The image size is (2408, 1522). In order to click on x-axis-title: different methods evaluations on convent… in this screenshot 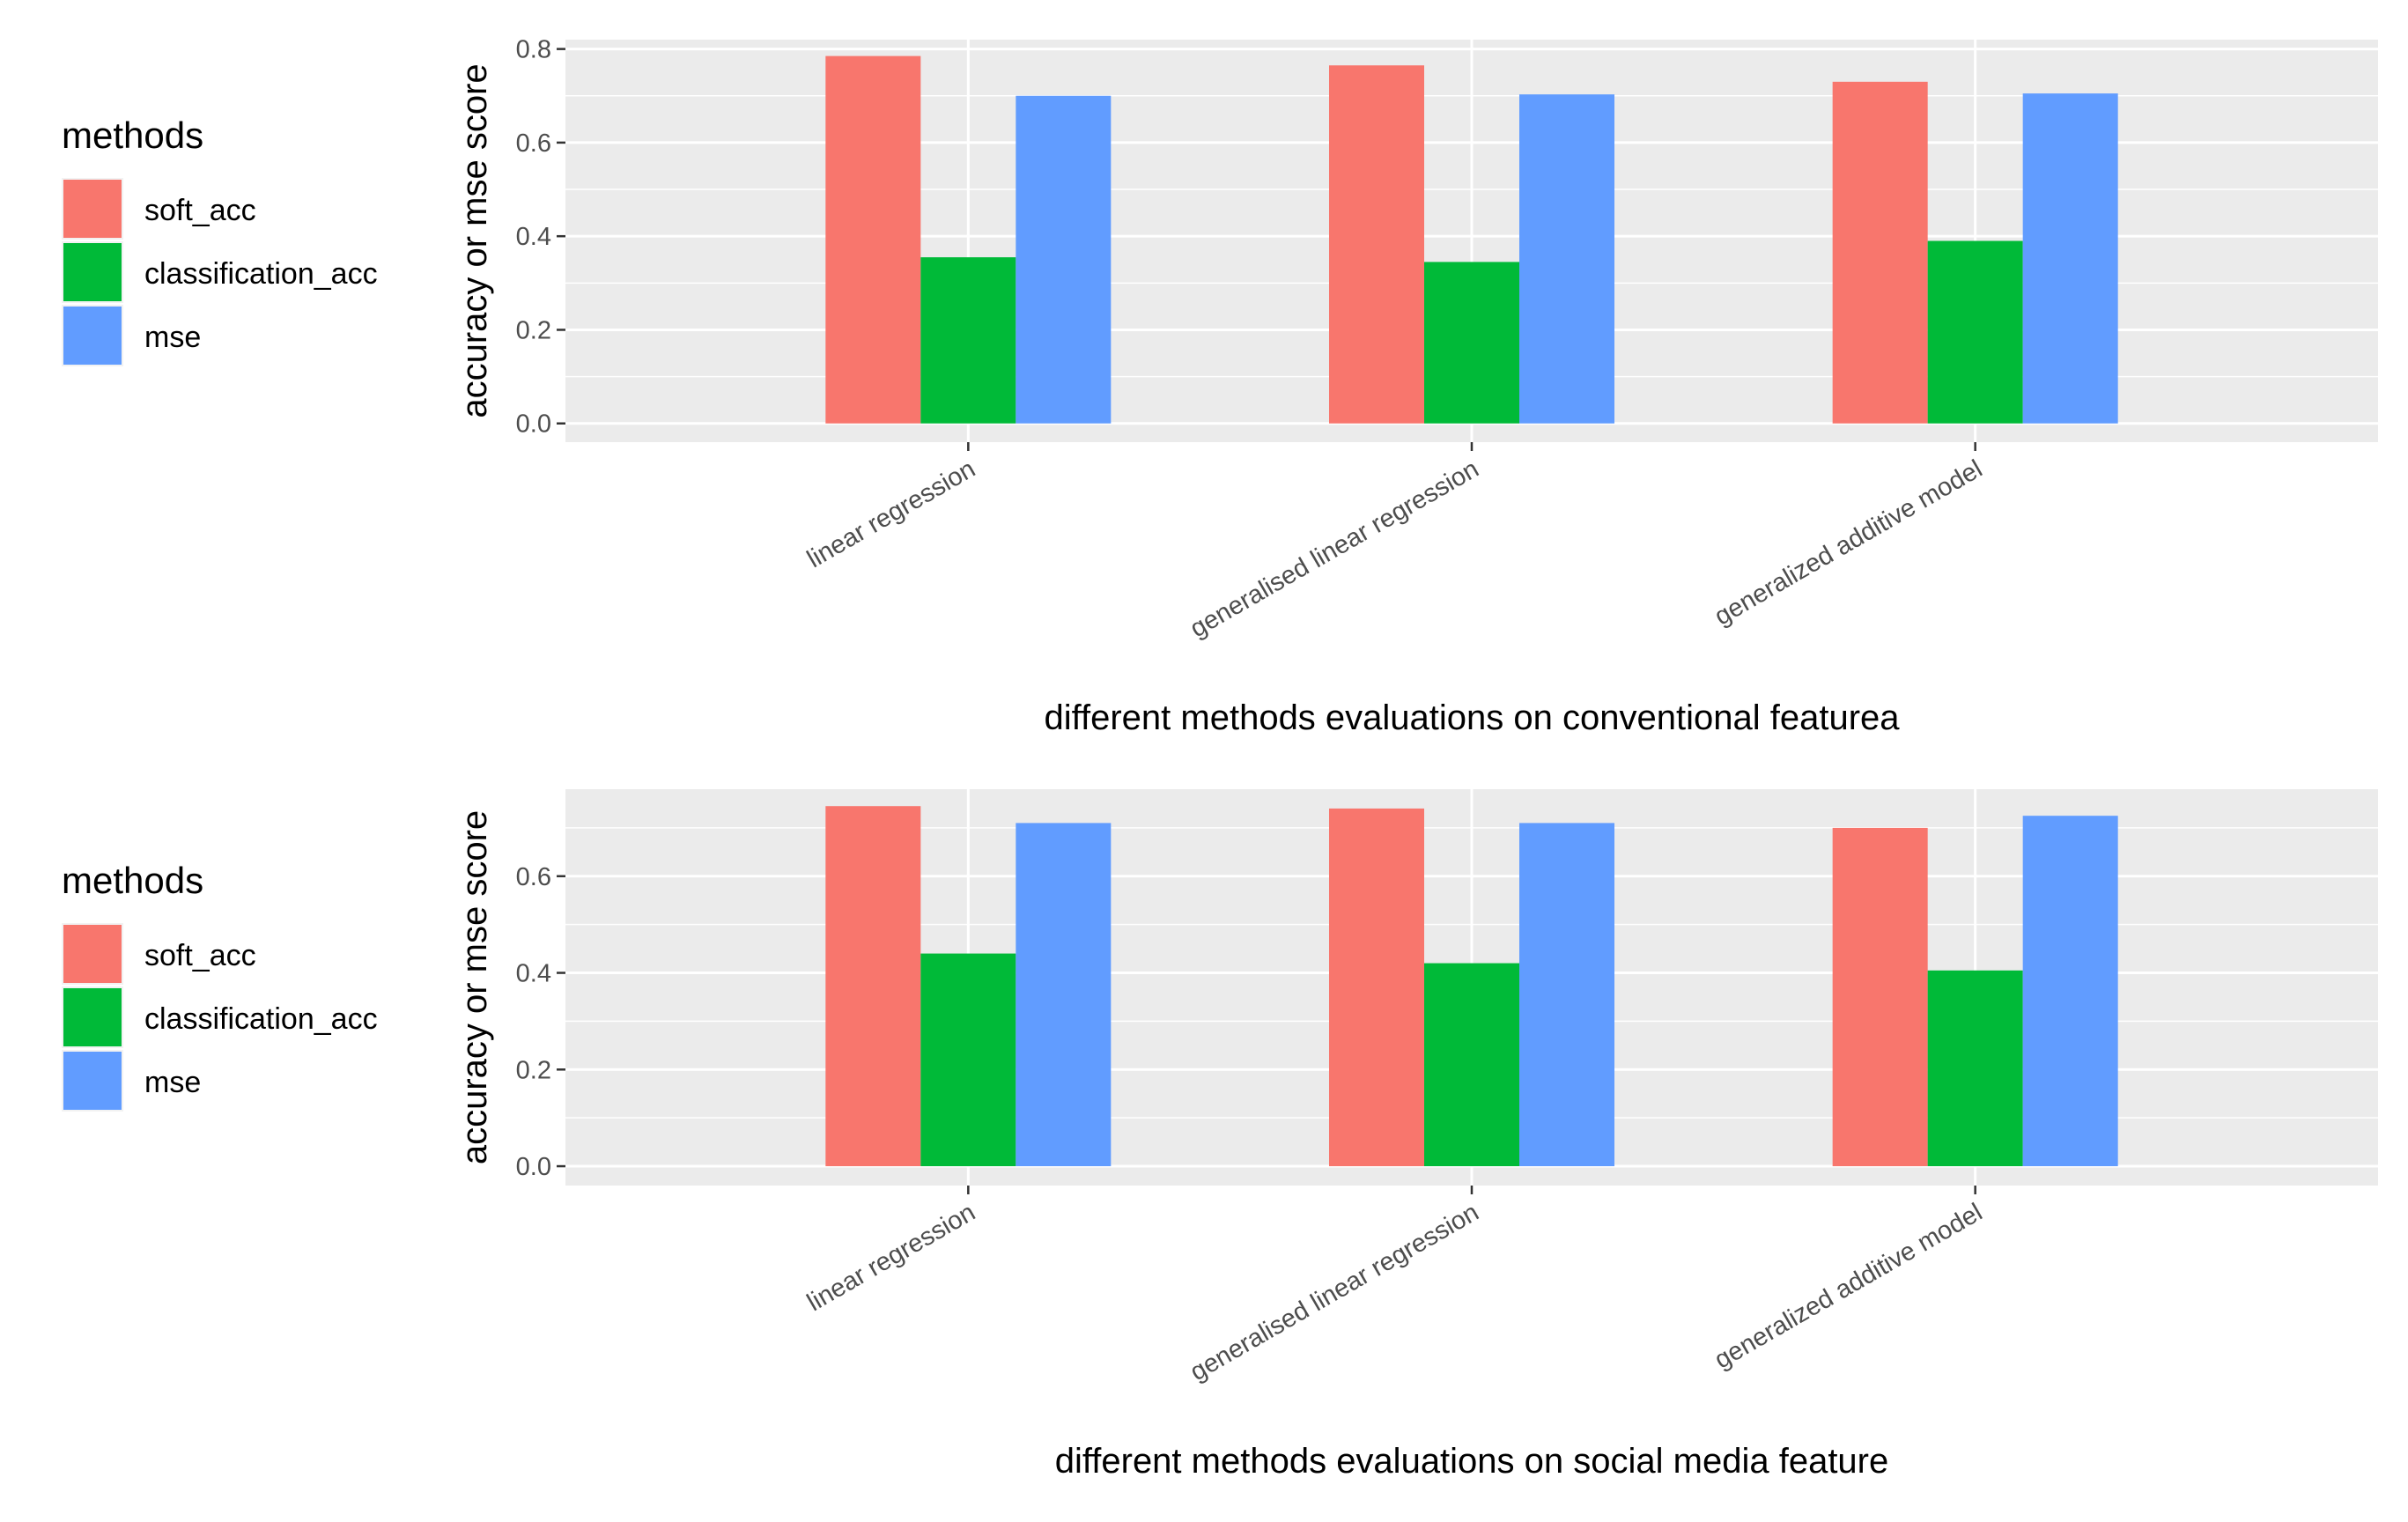, I will do `click(1472, 718)`.